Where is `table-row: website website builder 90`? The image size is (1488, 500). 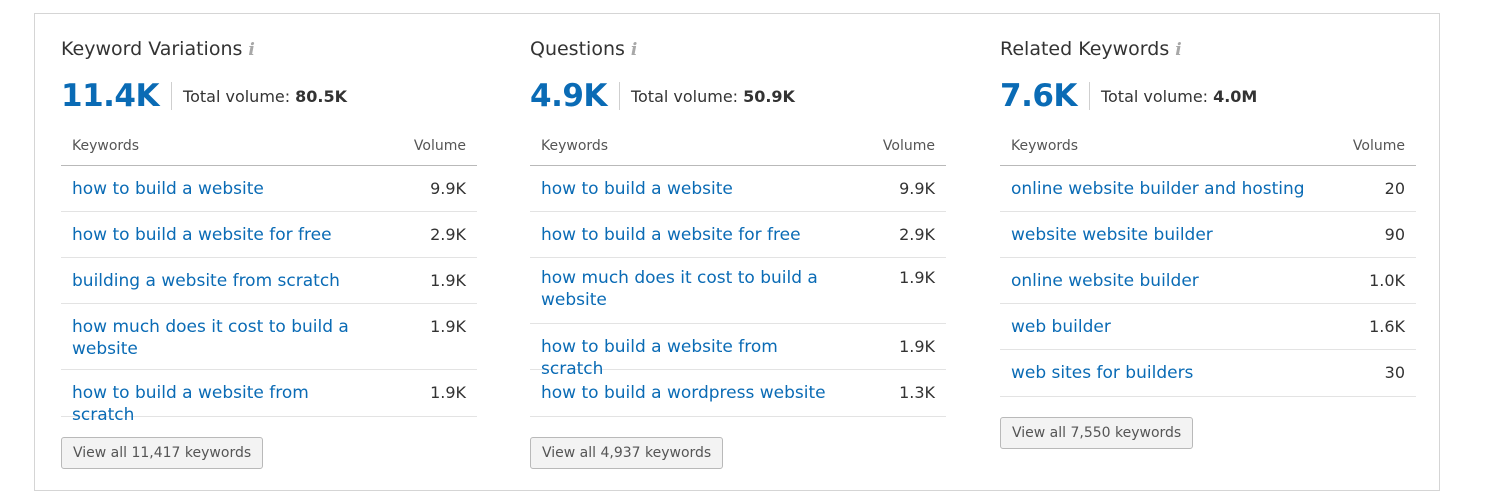 table-row: website website builder 90 is located at coordinates (1208, 235).